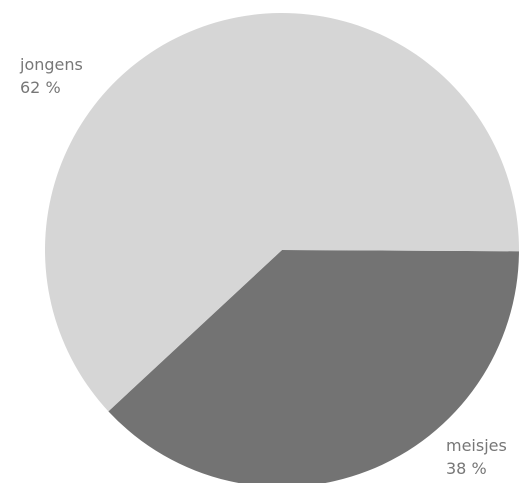  What do you see at coordinates (466, 468) in the screenshot?
I see `slice-value-meisjes: 38 %` at bounding box center [466, 468].